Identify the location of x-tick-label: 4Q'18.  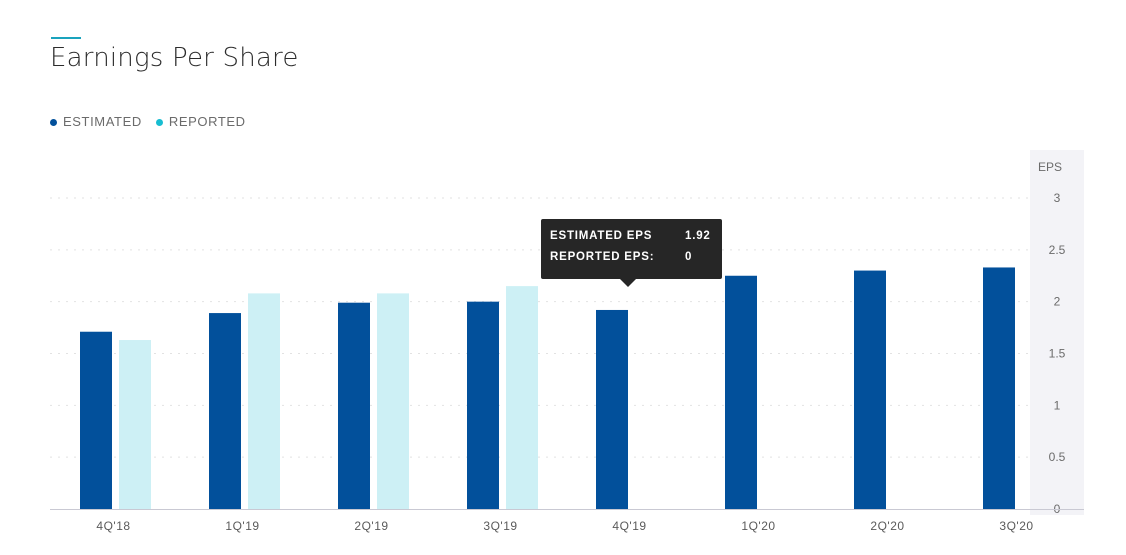
(113, 526).